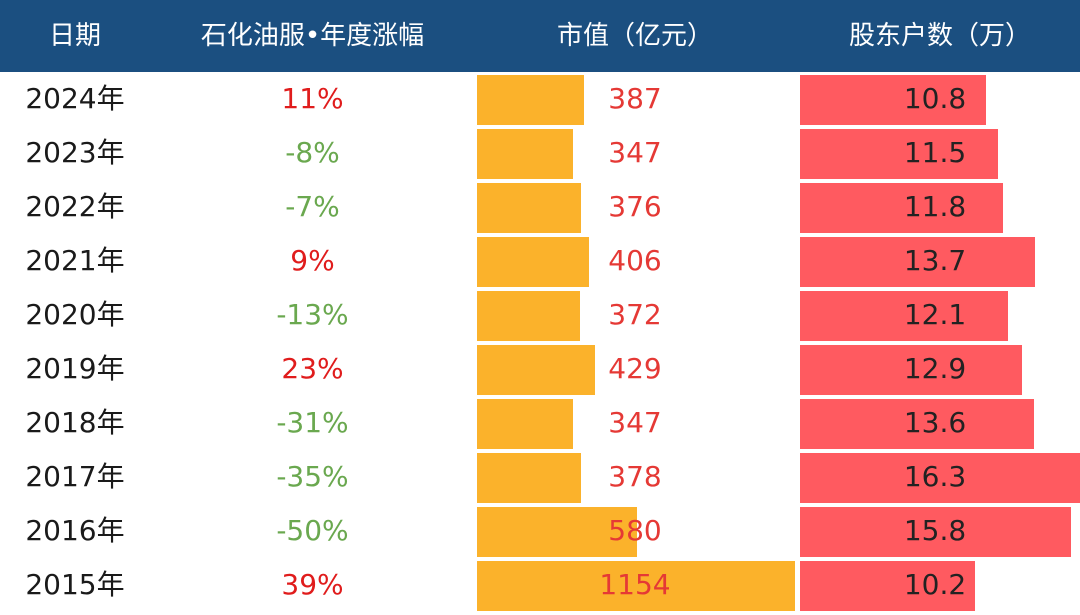 This screenshot has width=1080, height=615. I want to click on shareholders-value: 16.3, so click(935, 476).